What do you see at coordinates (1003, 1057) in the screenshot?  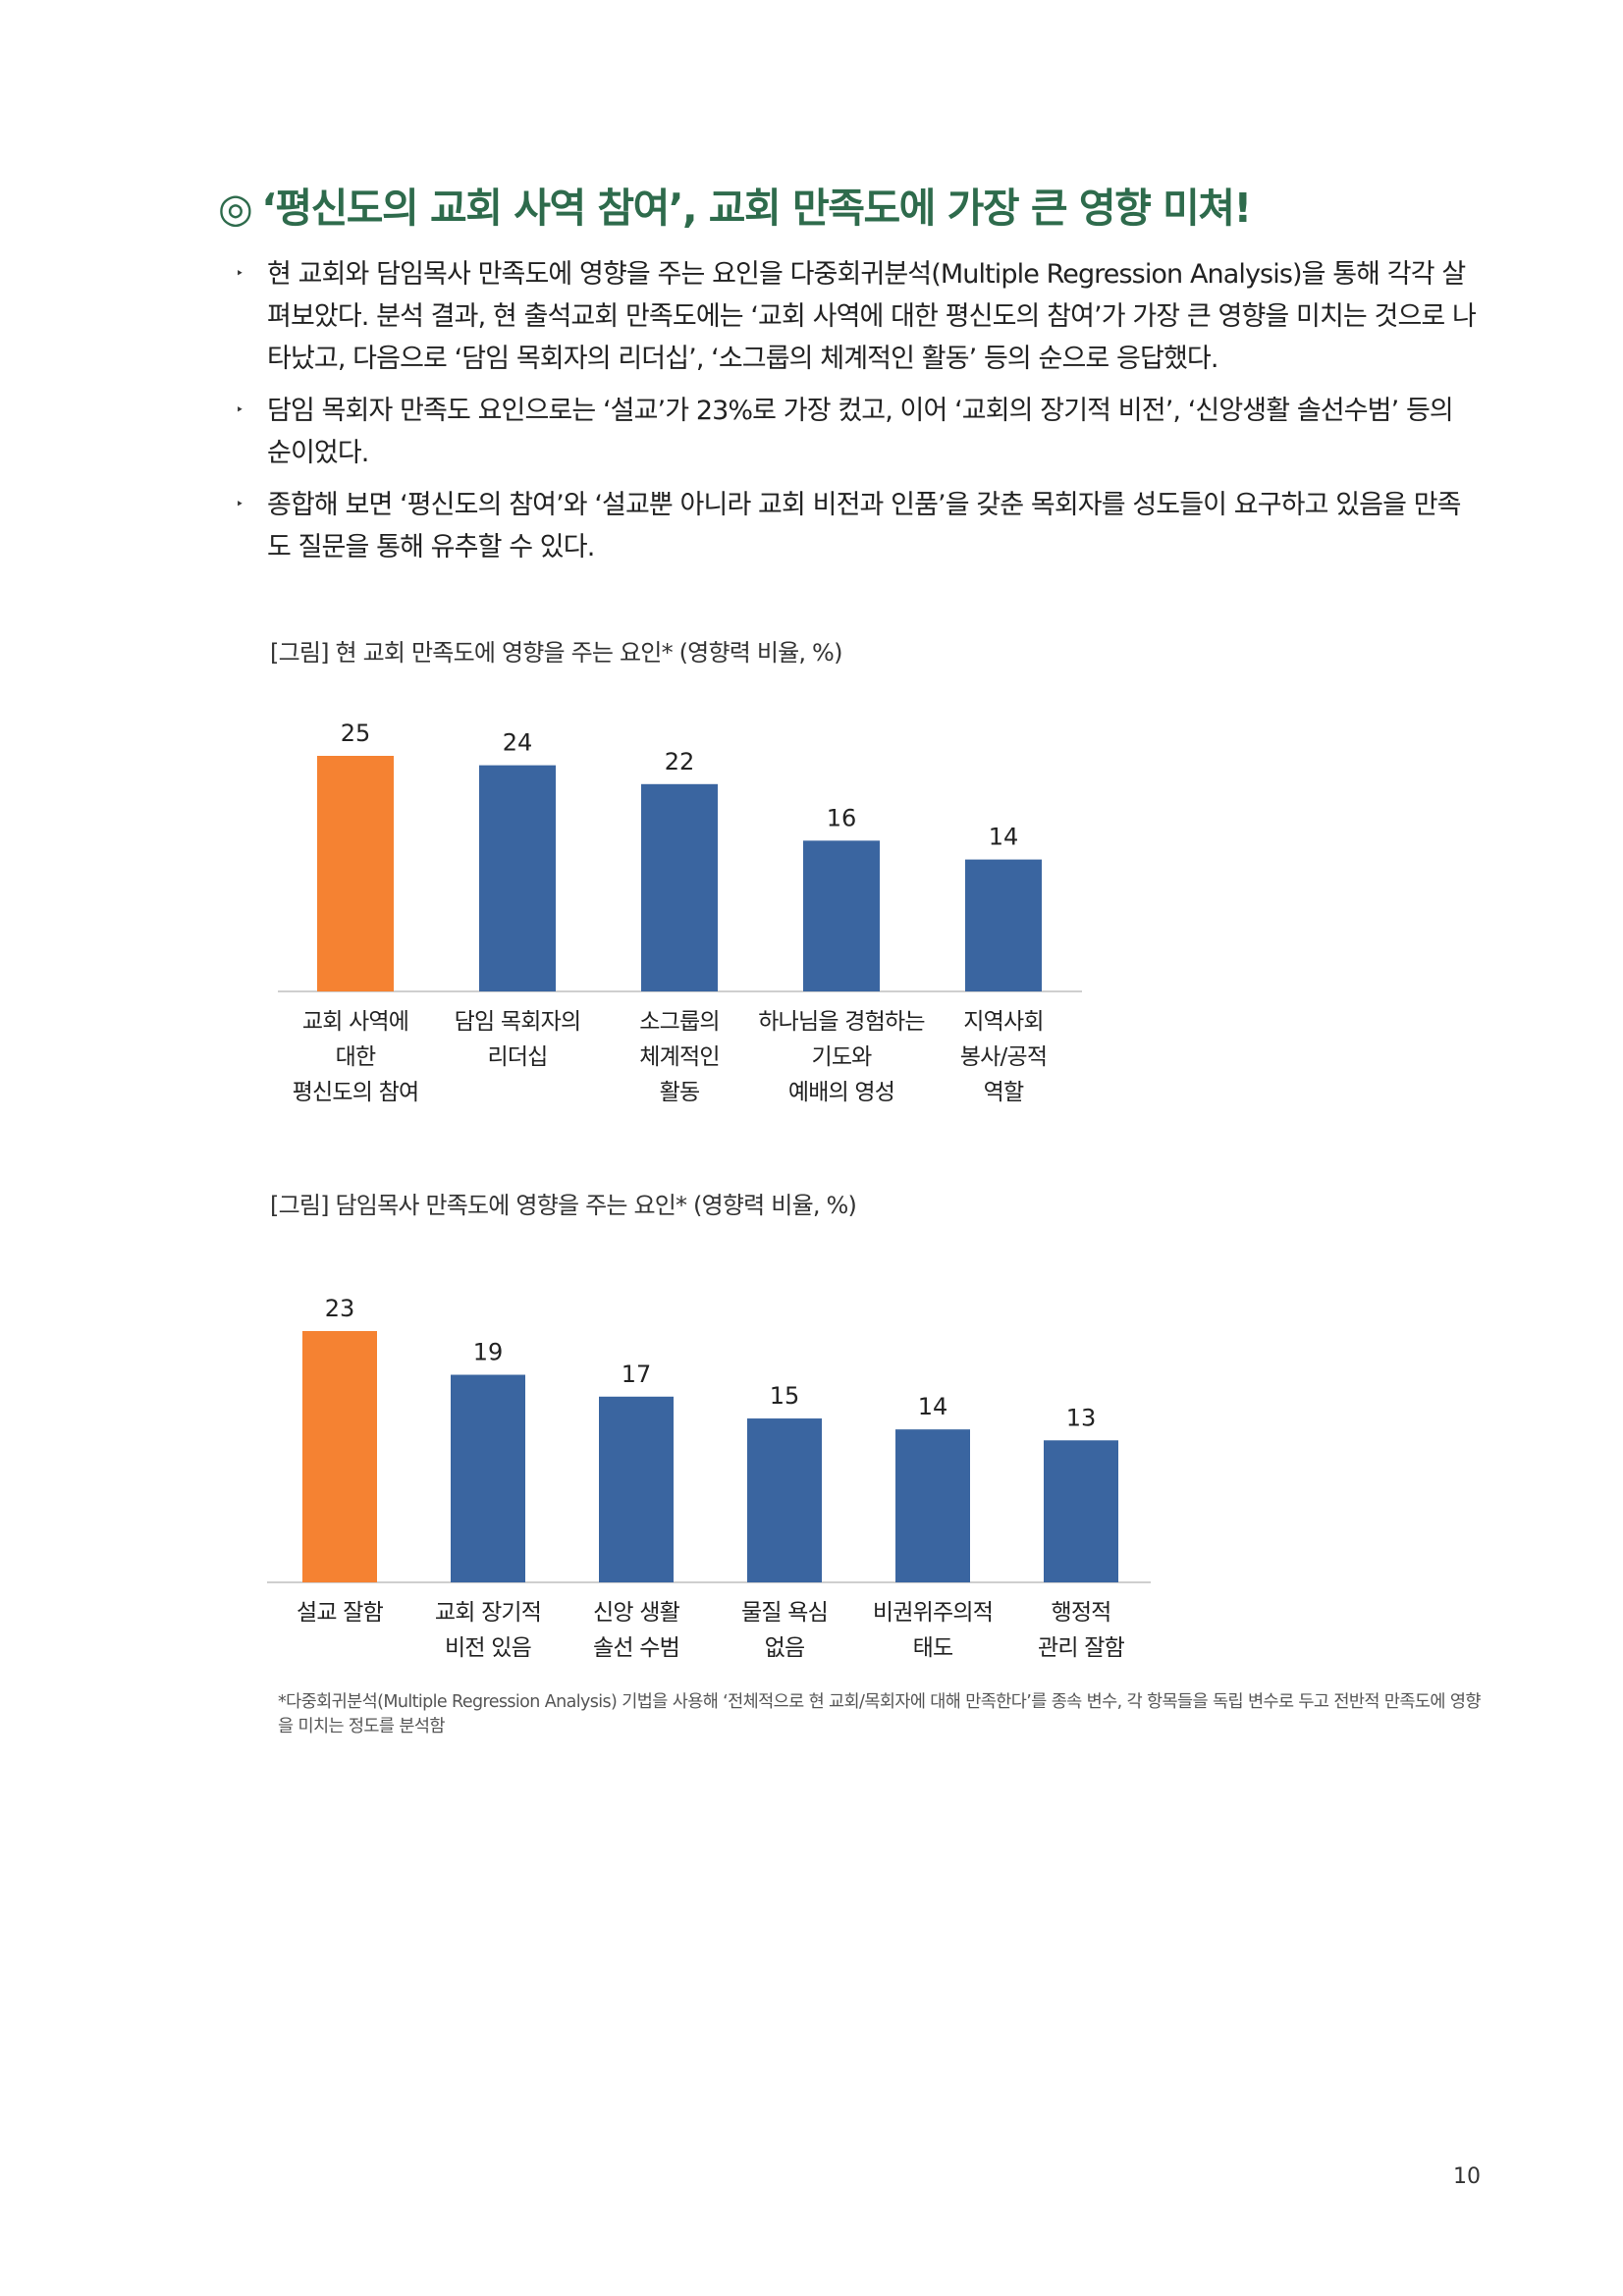 I see `category-label: 봉사/공적` at bounding box center [1003, 1057].